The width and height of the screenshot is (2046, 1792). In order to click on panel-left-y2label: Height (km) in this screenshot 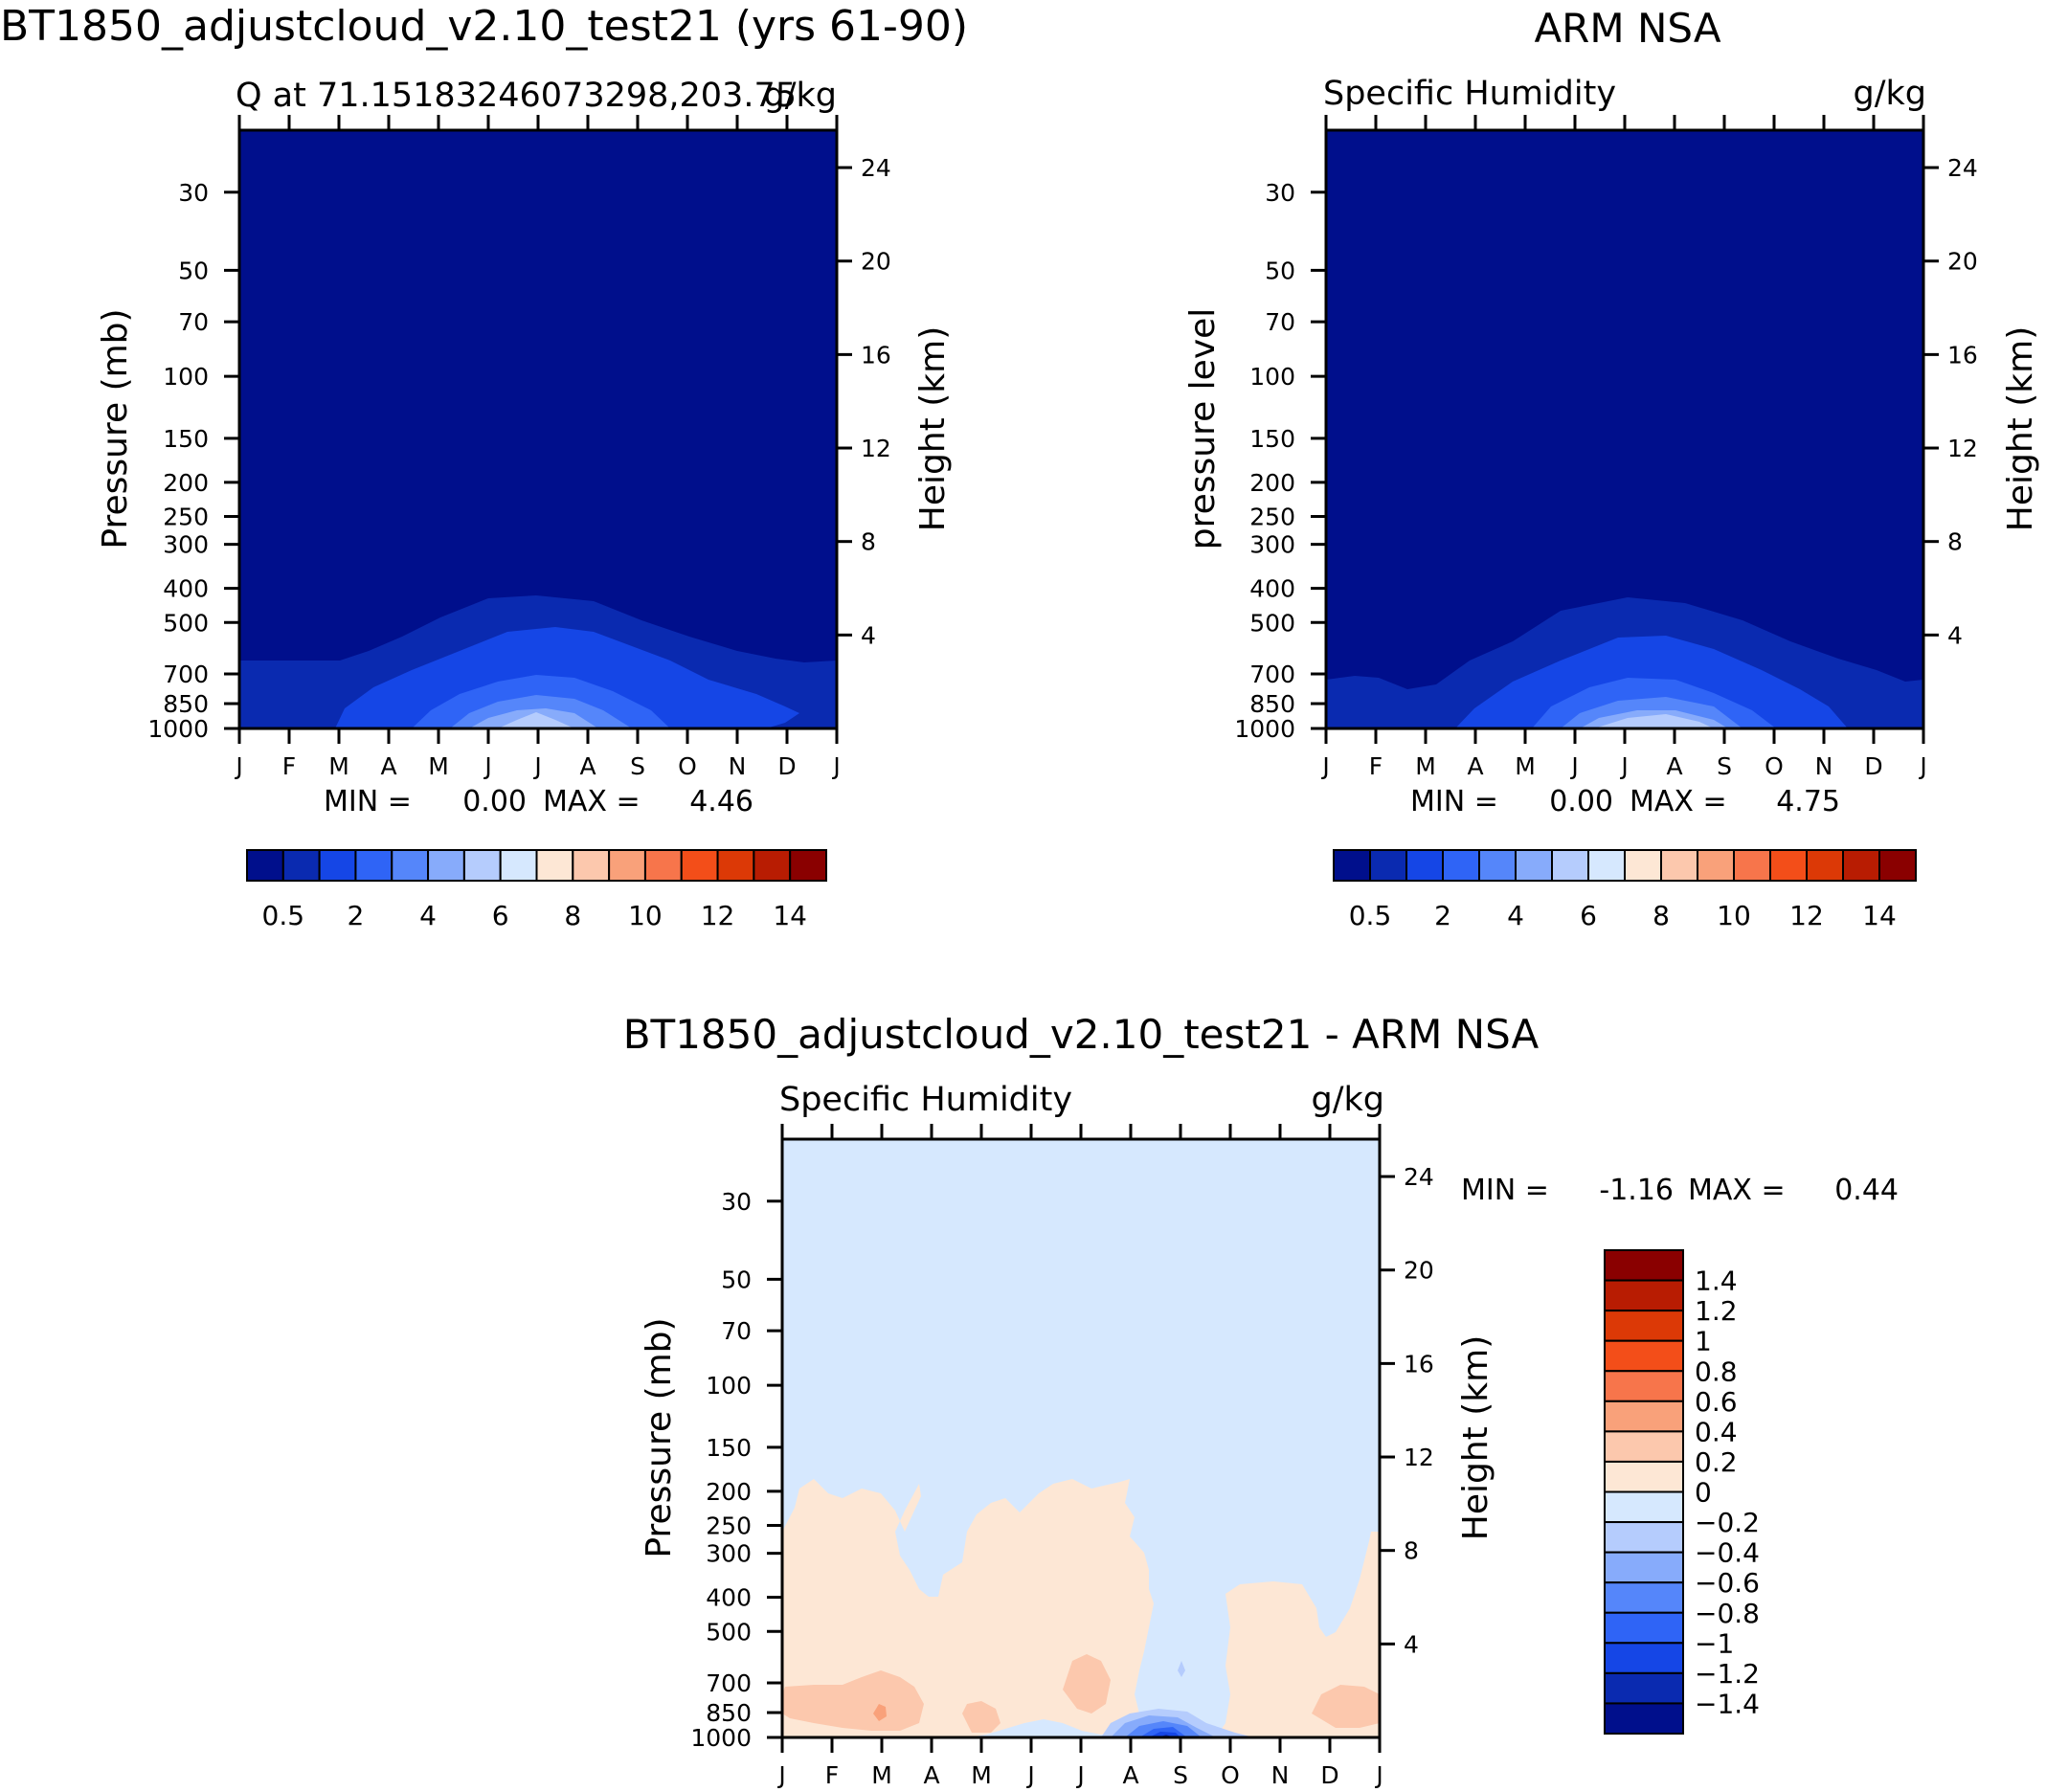, I will do `click(933, 429)`.